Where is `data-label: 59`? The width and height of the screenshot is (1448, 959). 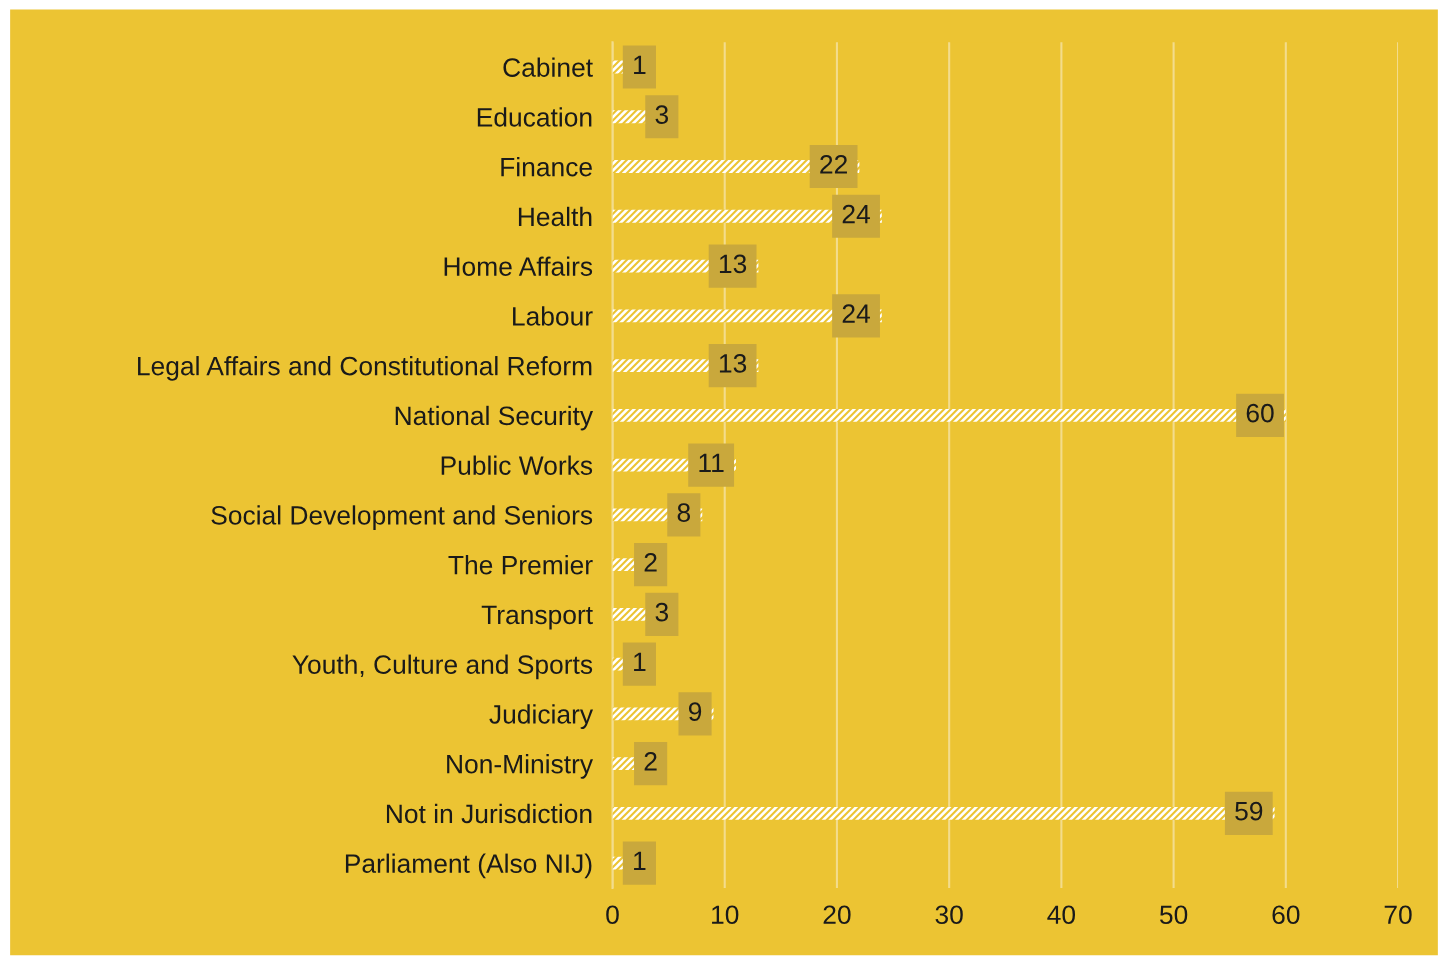
data-label: 59 is located at coordinates (1249, 811).